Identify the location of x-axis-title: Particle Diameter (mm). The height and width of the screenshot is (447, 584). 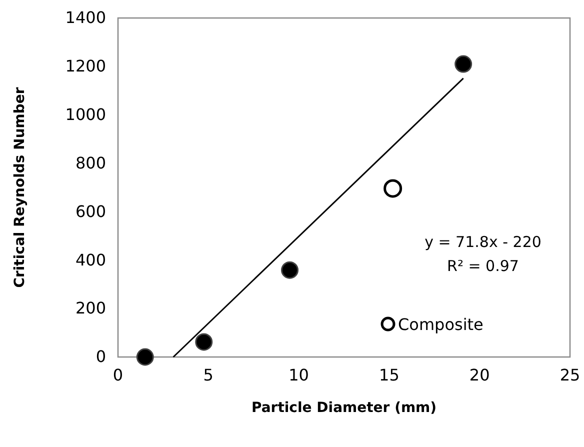
(344, 408).